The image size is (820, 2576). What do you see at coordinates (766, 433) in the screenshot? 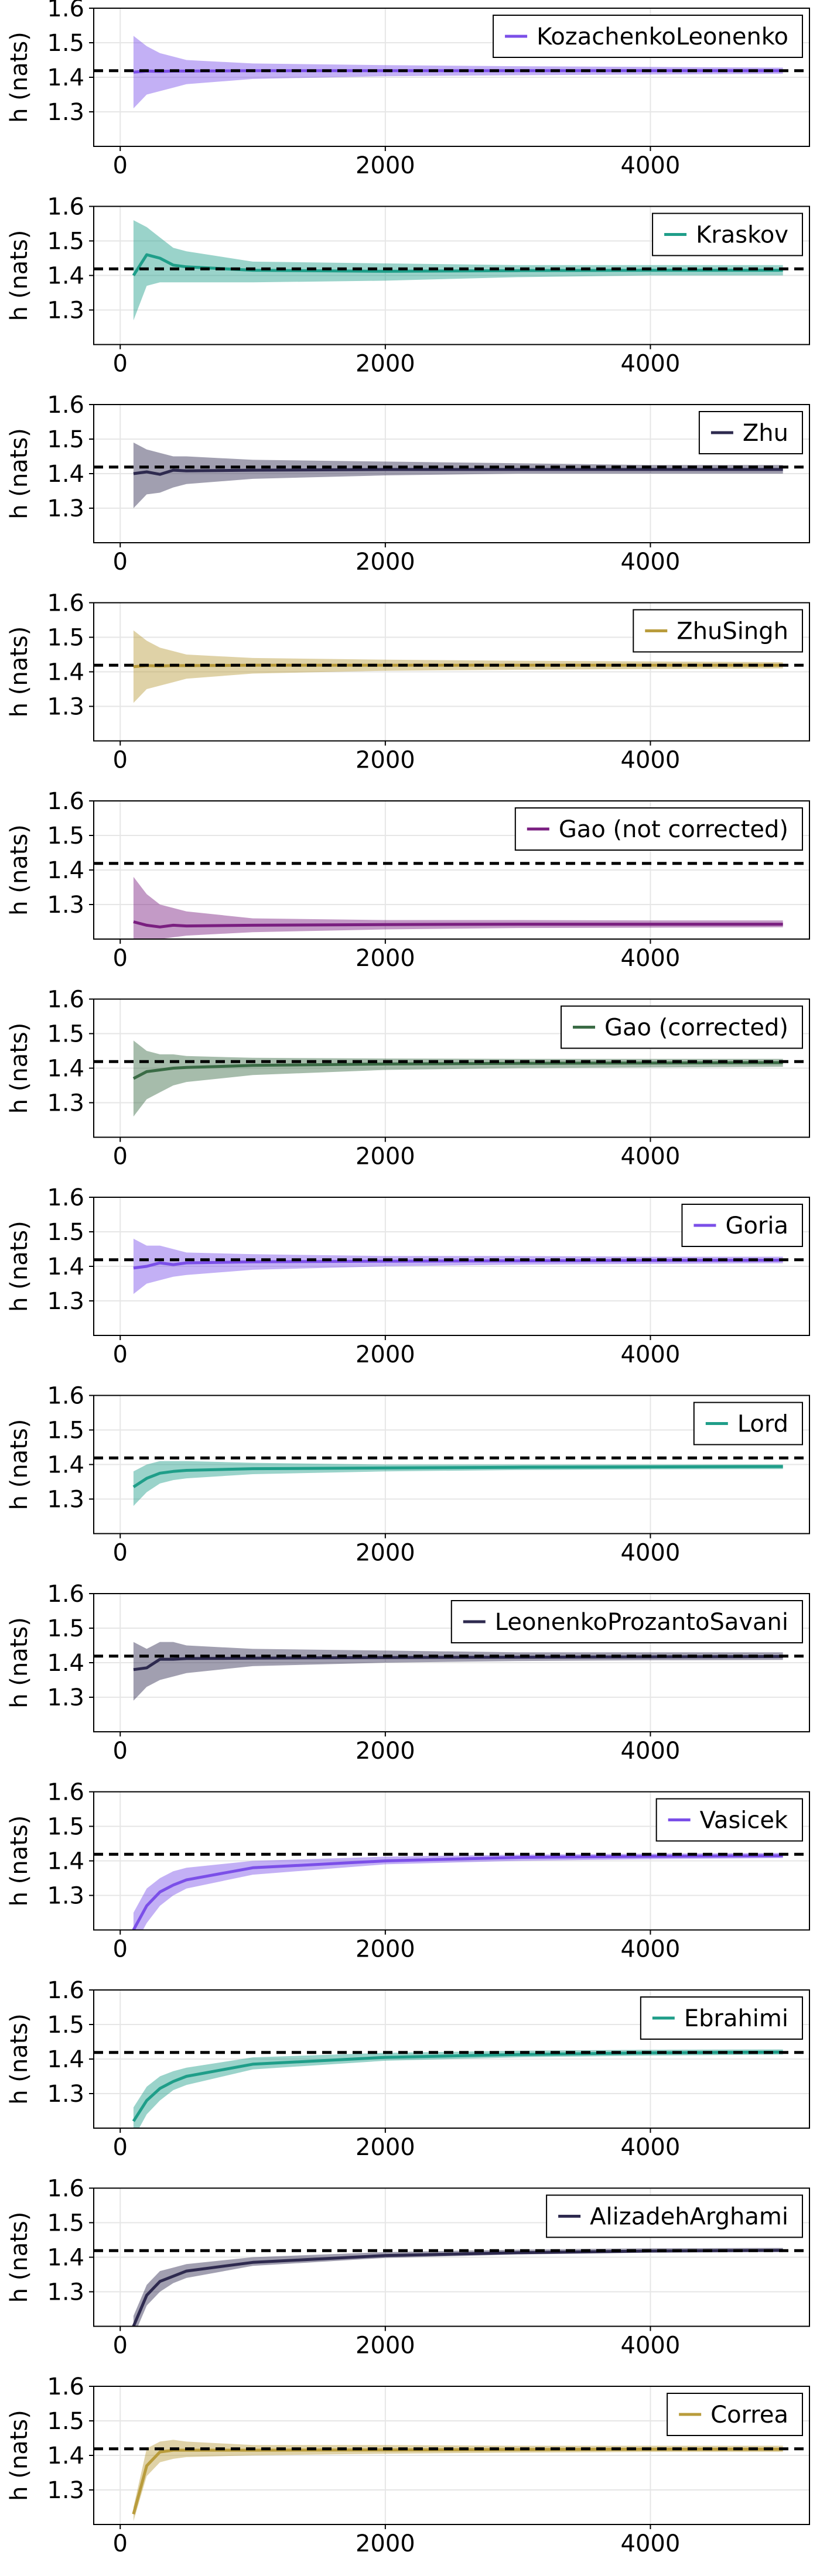
I see `legend-label: Zhu` at bounding box center [766, 433].